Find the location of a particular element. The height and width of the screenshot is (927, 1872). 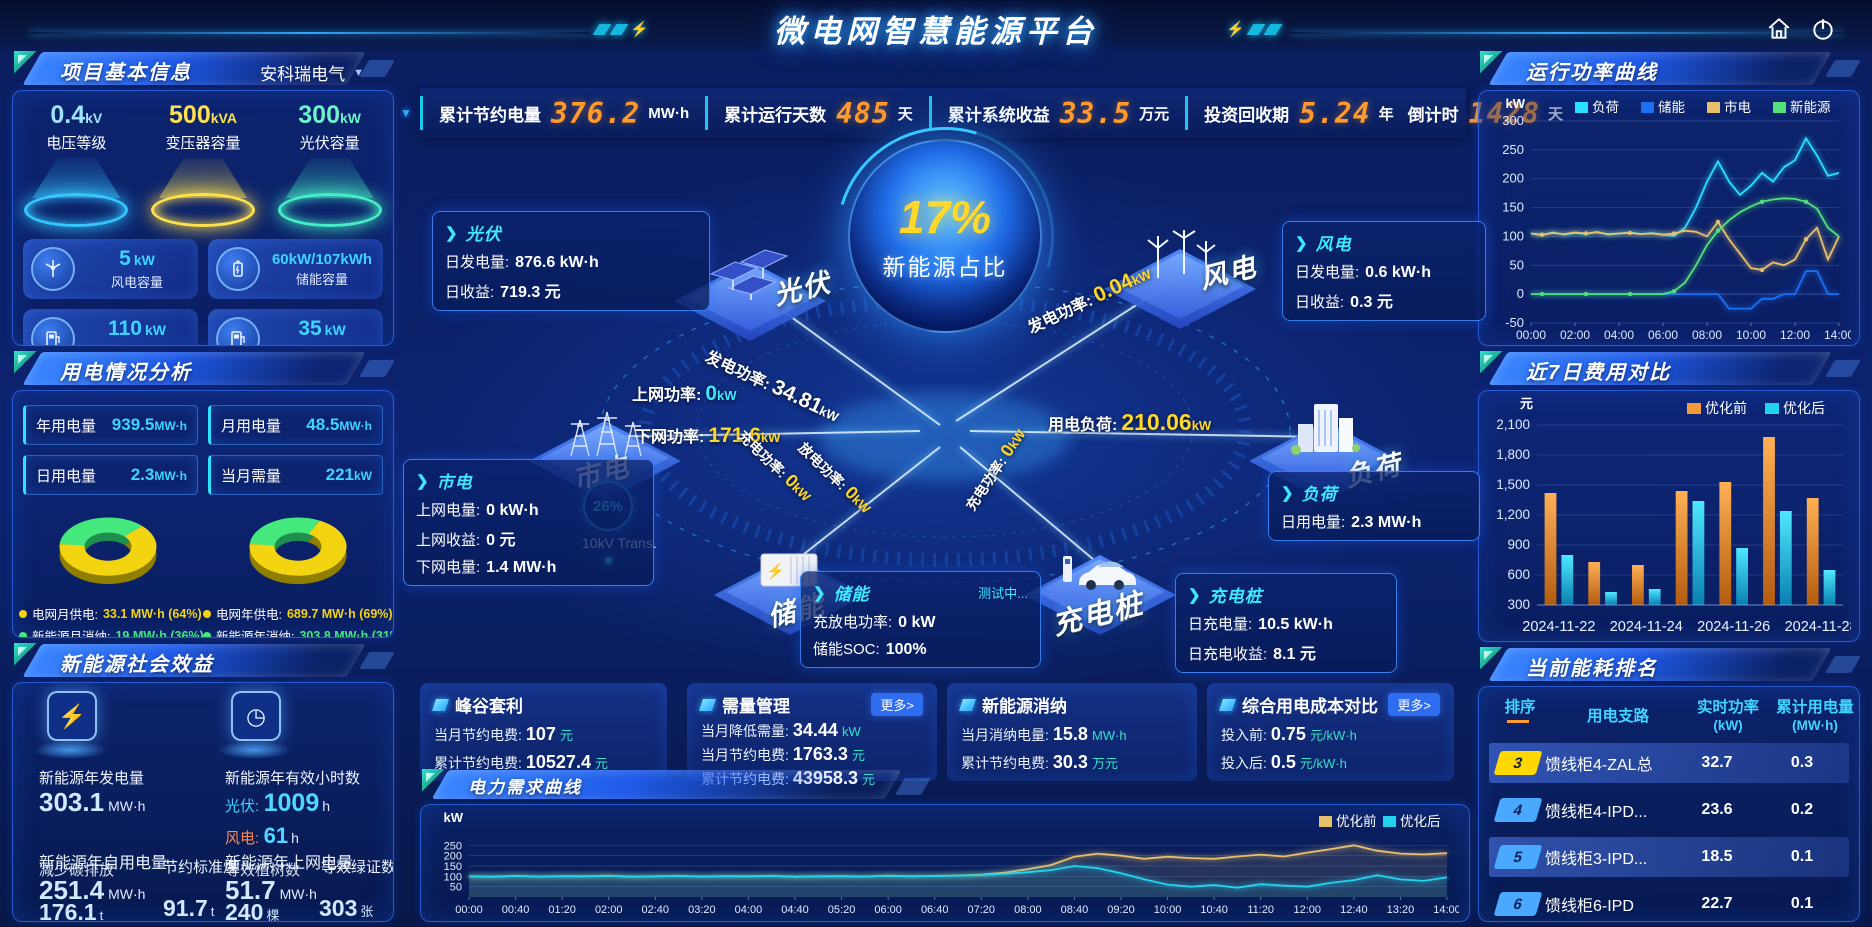

kpi-unit: MW·h is located at coordinates (669, 113).